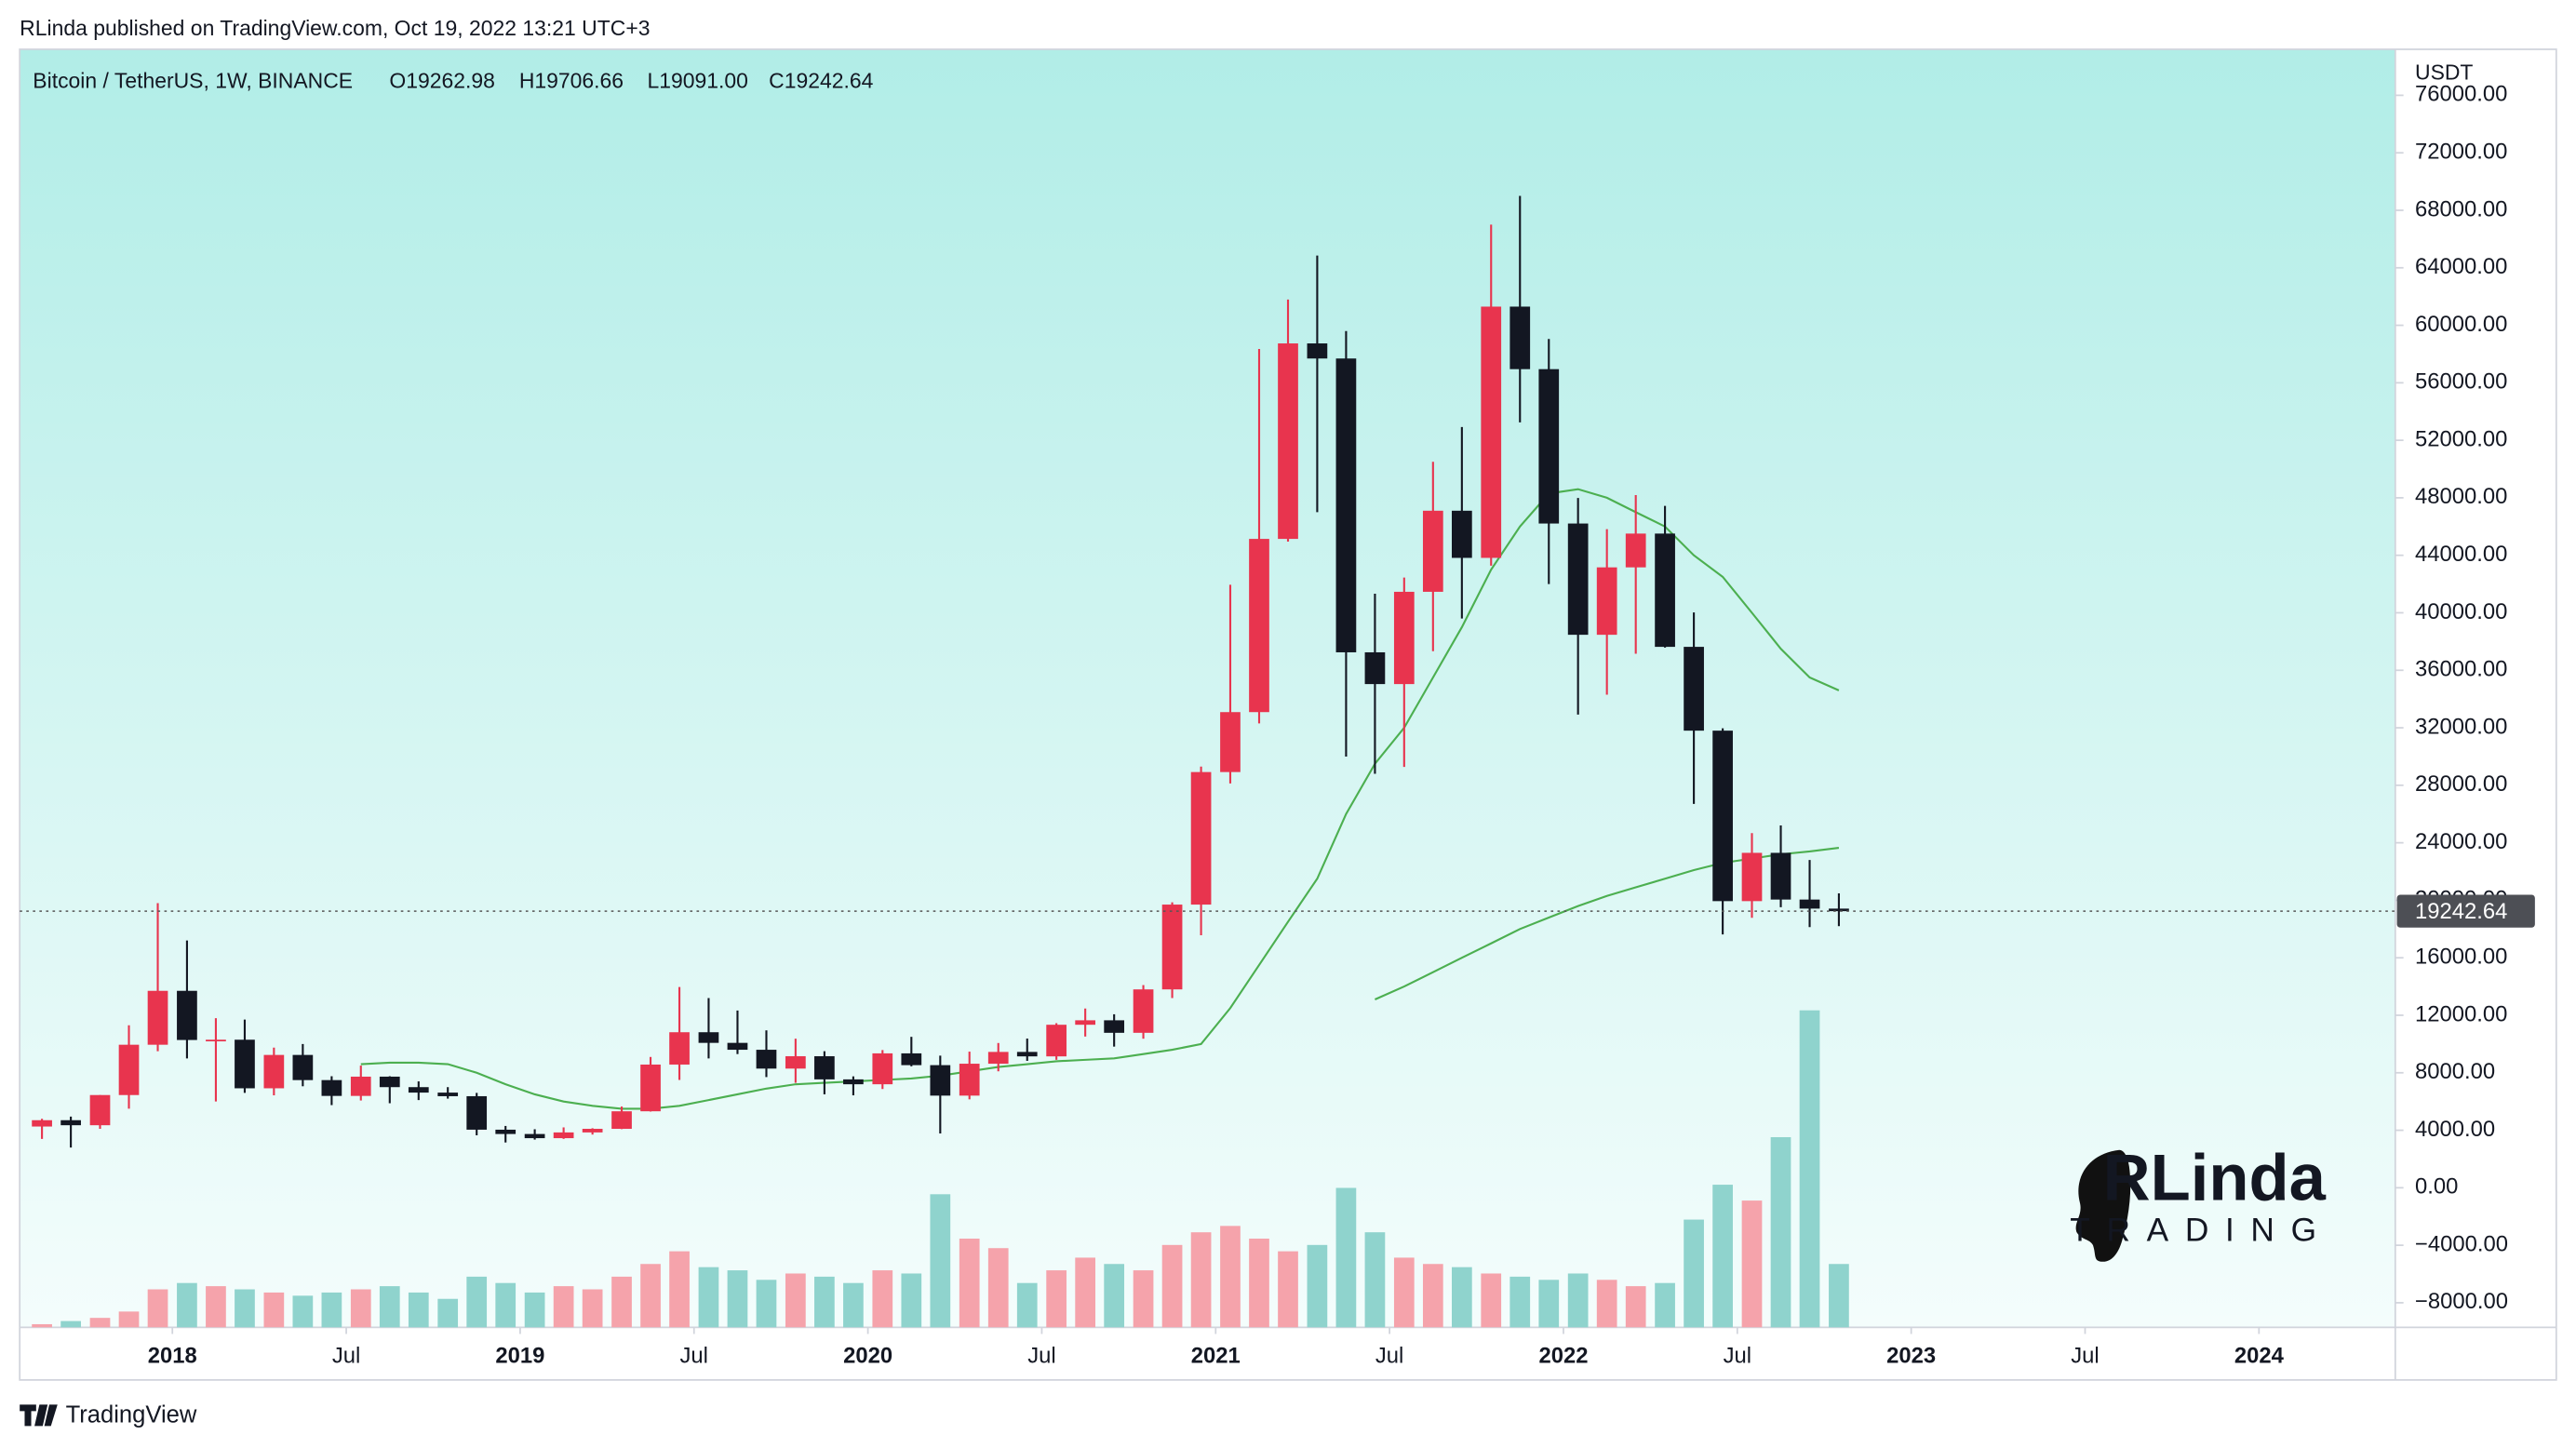 The height and width of the screenshot is (1448, 2576). Describe the element at coordinates (2461, 612) in the screenshot. I see `y-tick-label: 40000.00` at that location.